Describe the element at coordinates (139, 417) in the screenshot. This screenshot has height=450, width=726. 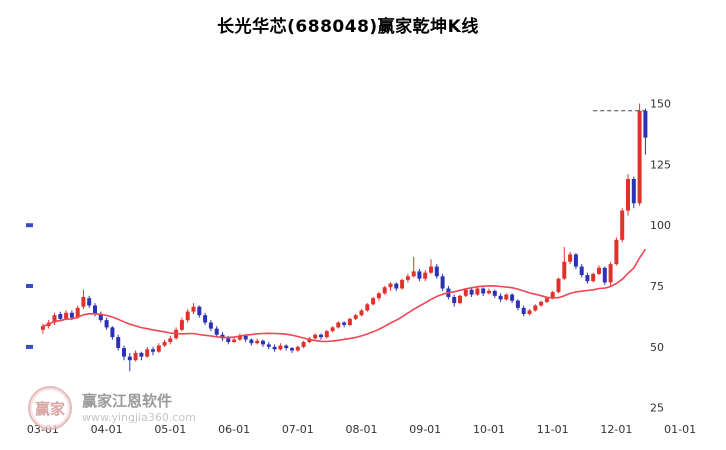
I see `brand-url: www.yingjia360.com` at that location.